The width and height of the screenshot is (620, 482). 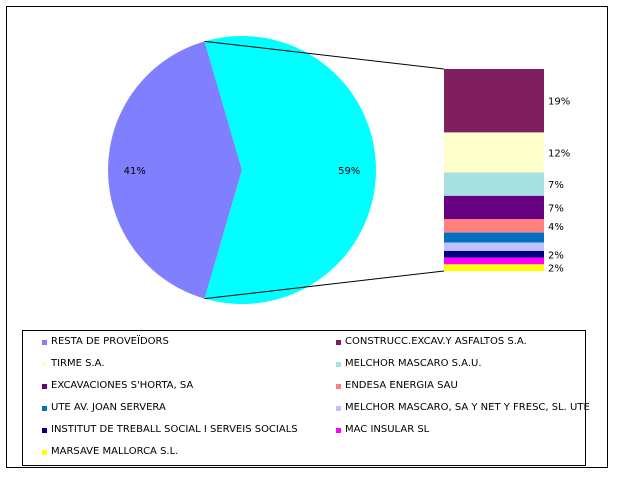 I want to click on bar-label-3: 7%, so click(x=556, y=209).